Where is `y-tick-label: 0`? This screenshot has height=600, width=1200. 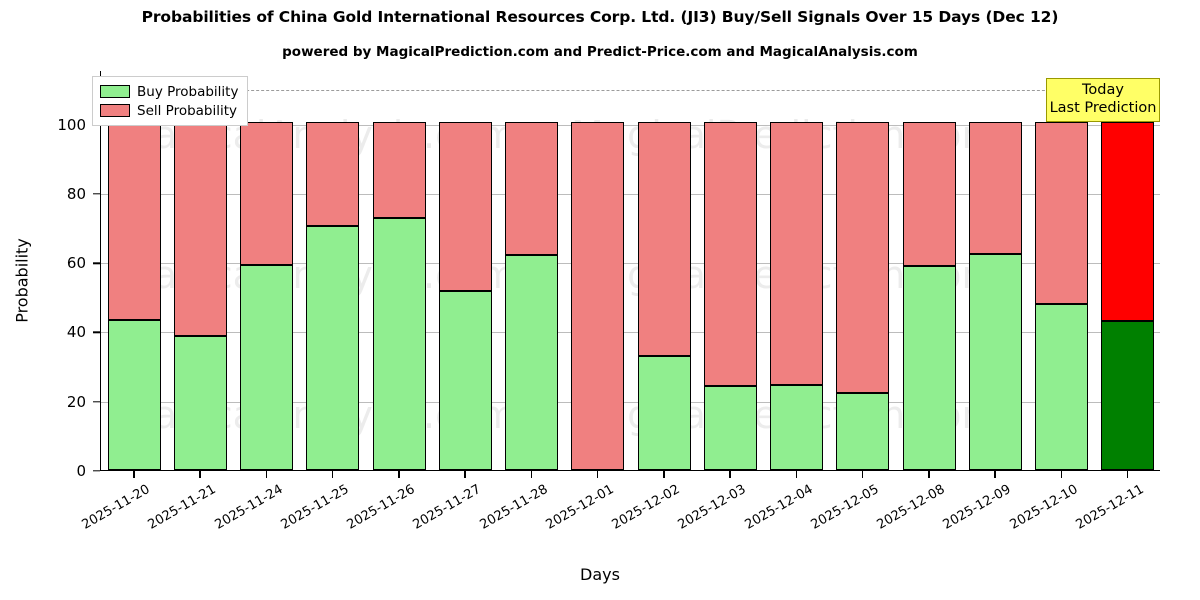 y-tick-label: 0 is located at coordinates (81, 471).